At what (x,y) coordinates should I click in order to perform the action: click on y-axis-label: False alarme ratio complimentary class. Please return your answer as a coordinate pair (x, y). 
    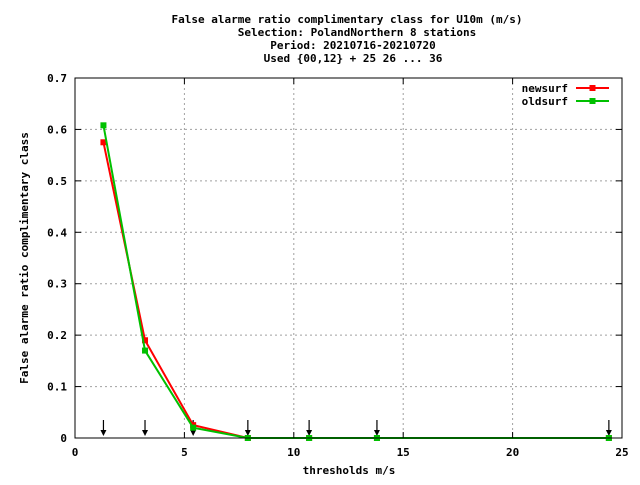
    Looking at the image, I should click on (24, 258).